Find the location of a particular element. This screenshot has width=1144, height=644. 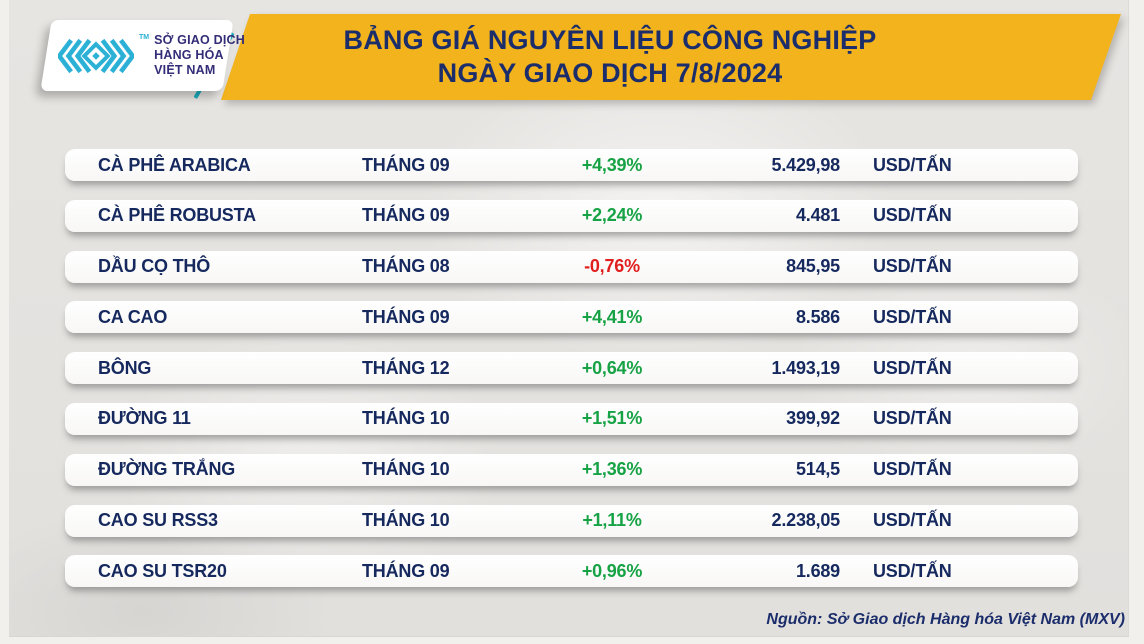

commodity-name: BÔNG is located at coordinates (125, 367).